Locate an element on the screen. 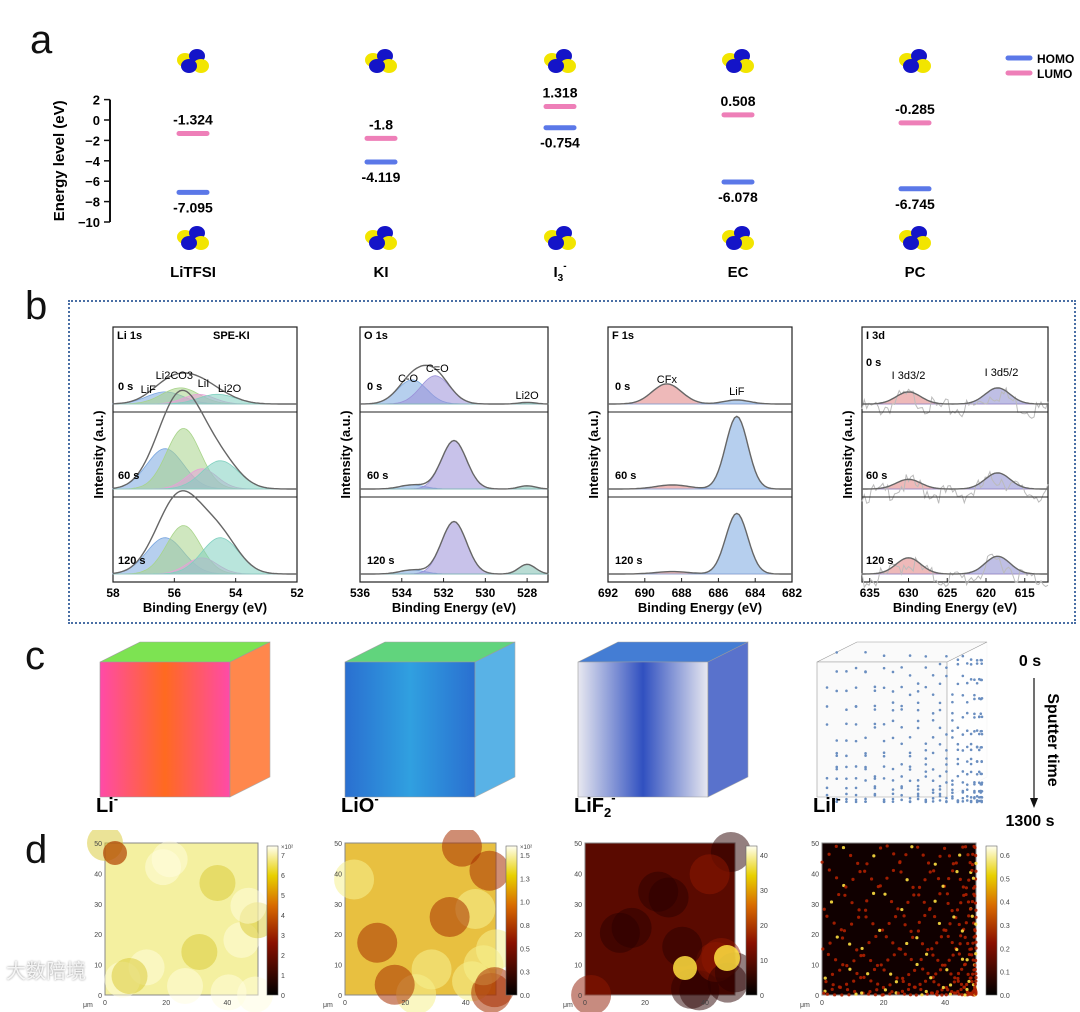 The image size is (1080, 1012). y-tick-label: 50 is located at coordinates (338, 844).